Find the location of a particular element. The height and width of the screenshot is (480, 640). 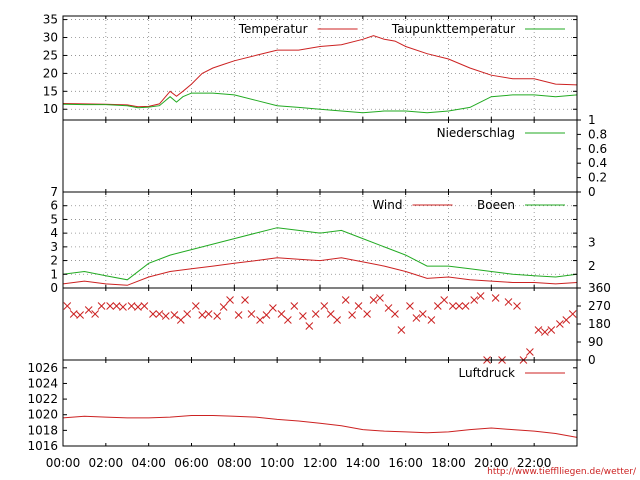

x-tick-label: 06:00 is located at coordinates (191, 463).